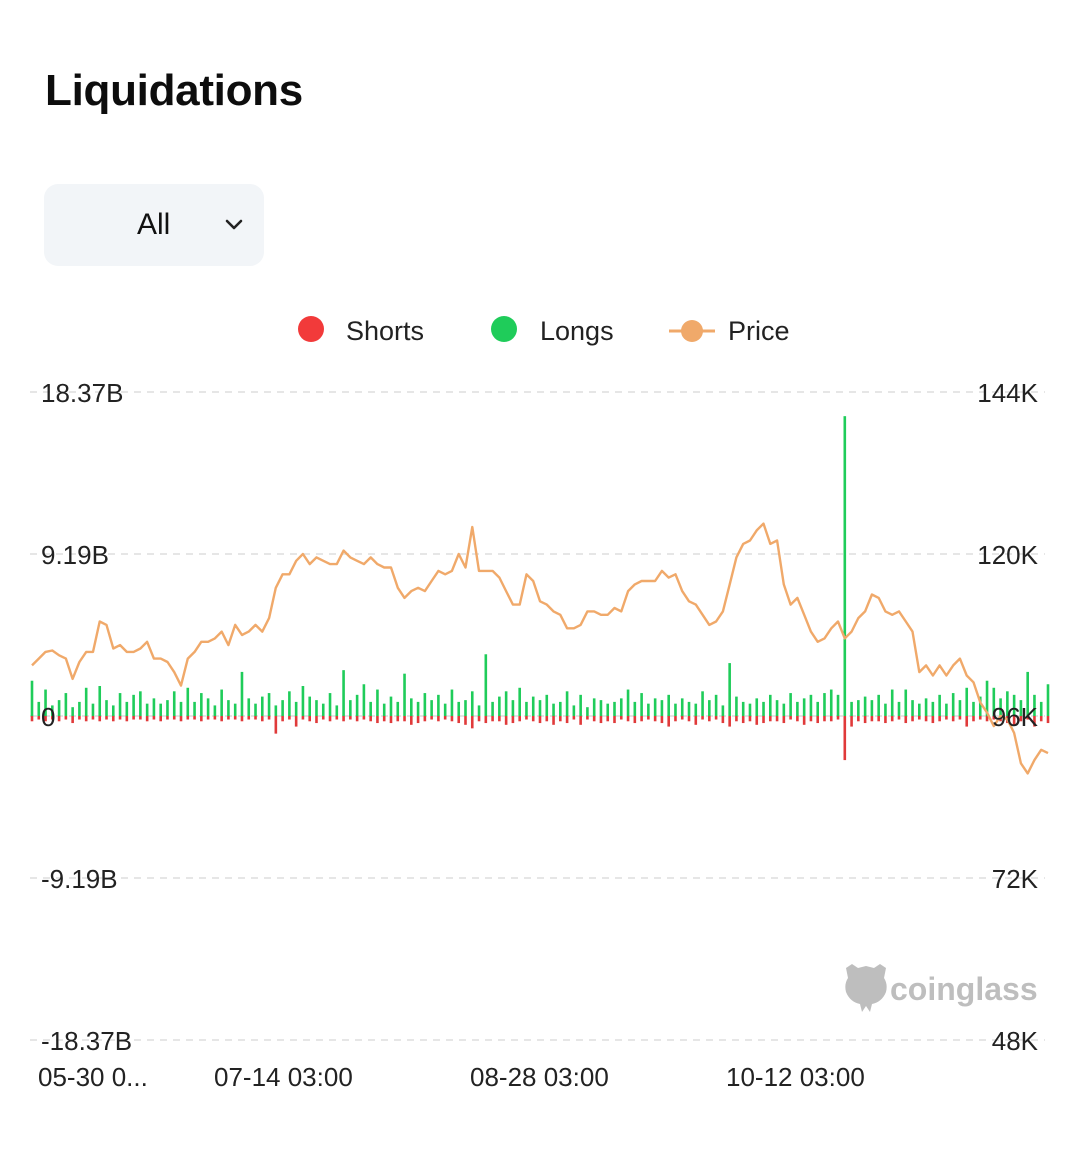 Image resolution: width=1080 pixels, height=1152 pixels. What do you see at coordinates (154, 225) in the screenshot?
I see `range-selector: All` at bounding box center [154, 225].